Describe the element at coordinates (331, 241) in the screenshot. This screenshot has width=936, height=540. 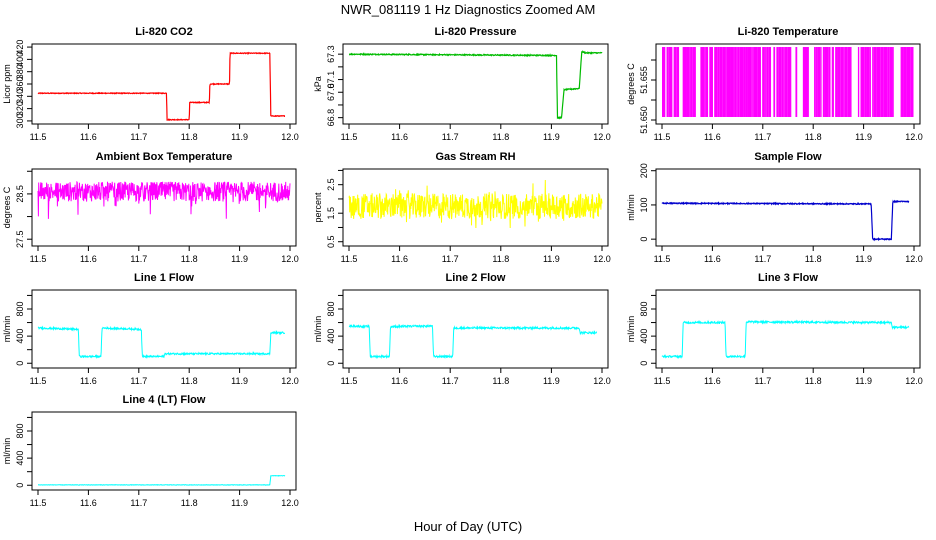
I see `y-tick-label: 0.5` at that location.